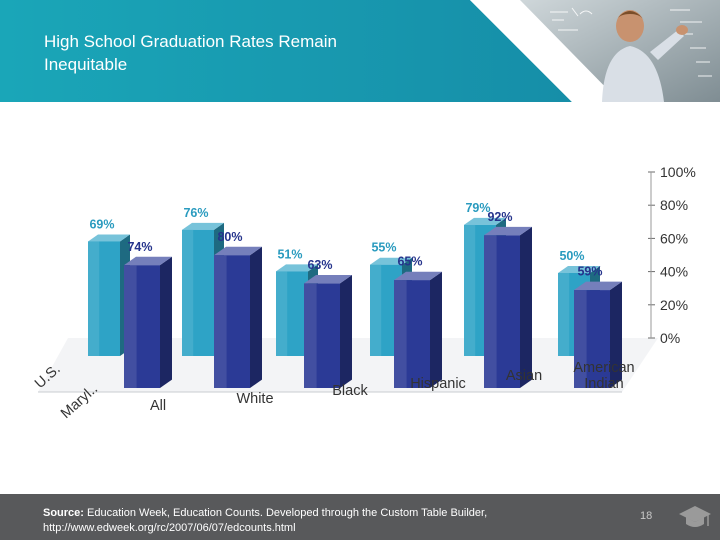  What do you see at coordinates (289, 254) in the screenshot?
I see `data-label: 51%` at bounding box center [289, 254].